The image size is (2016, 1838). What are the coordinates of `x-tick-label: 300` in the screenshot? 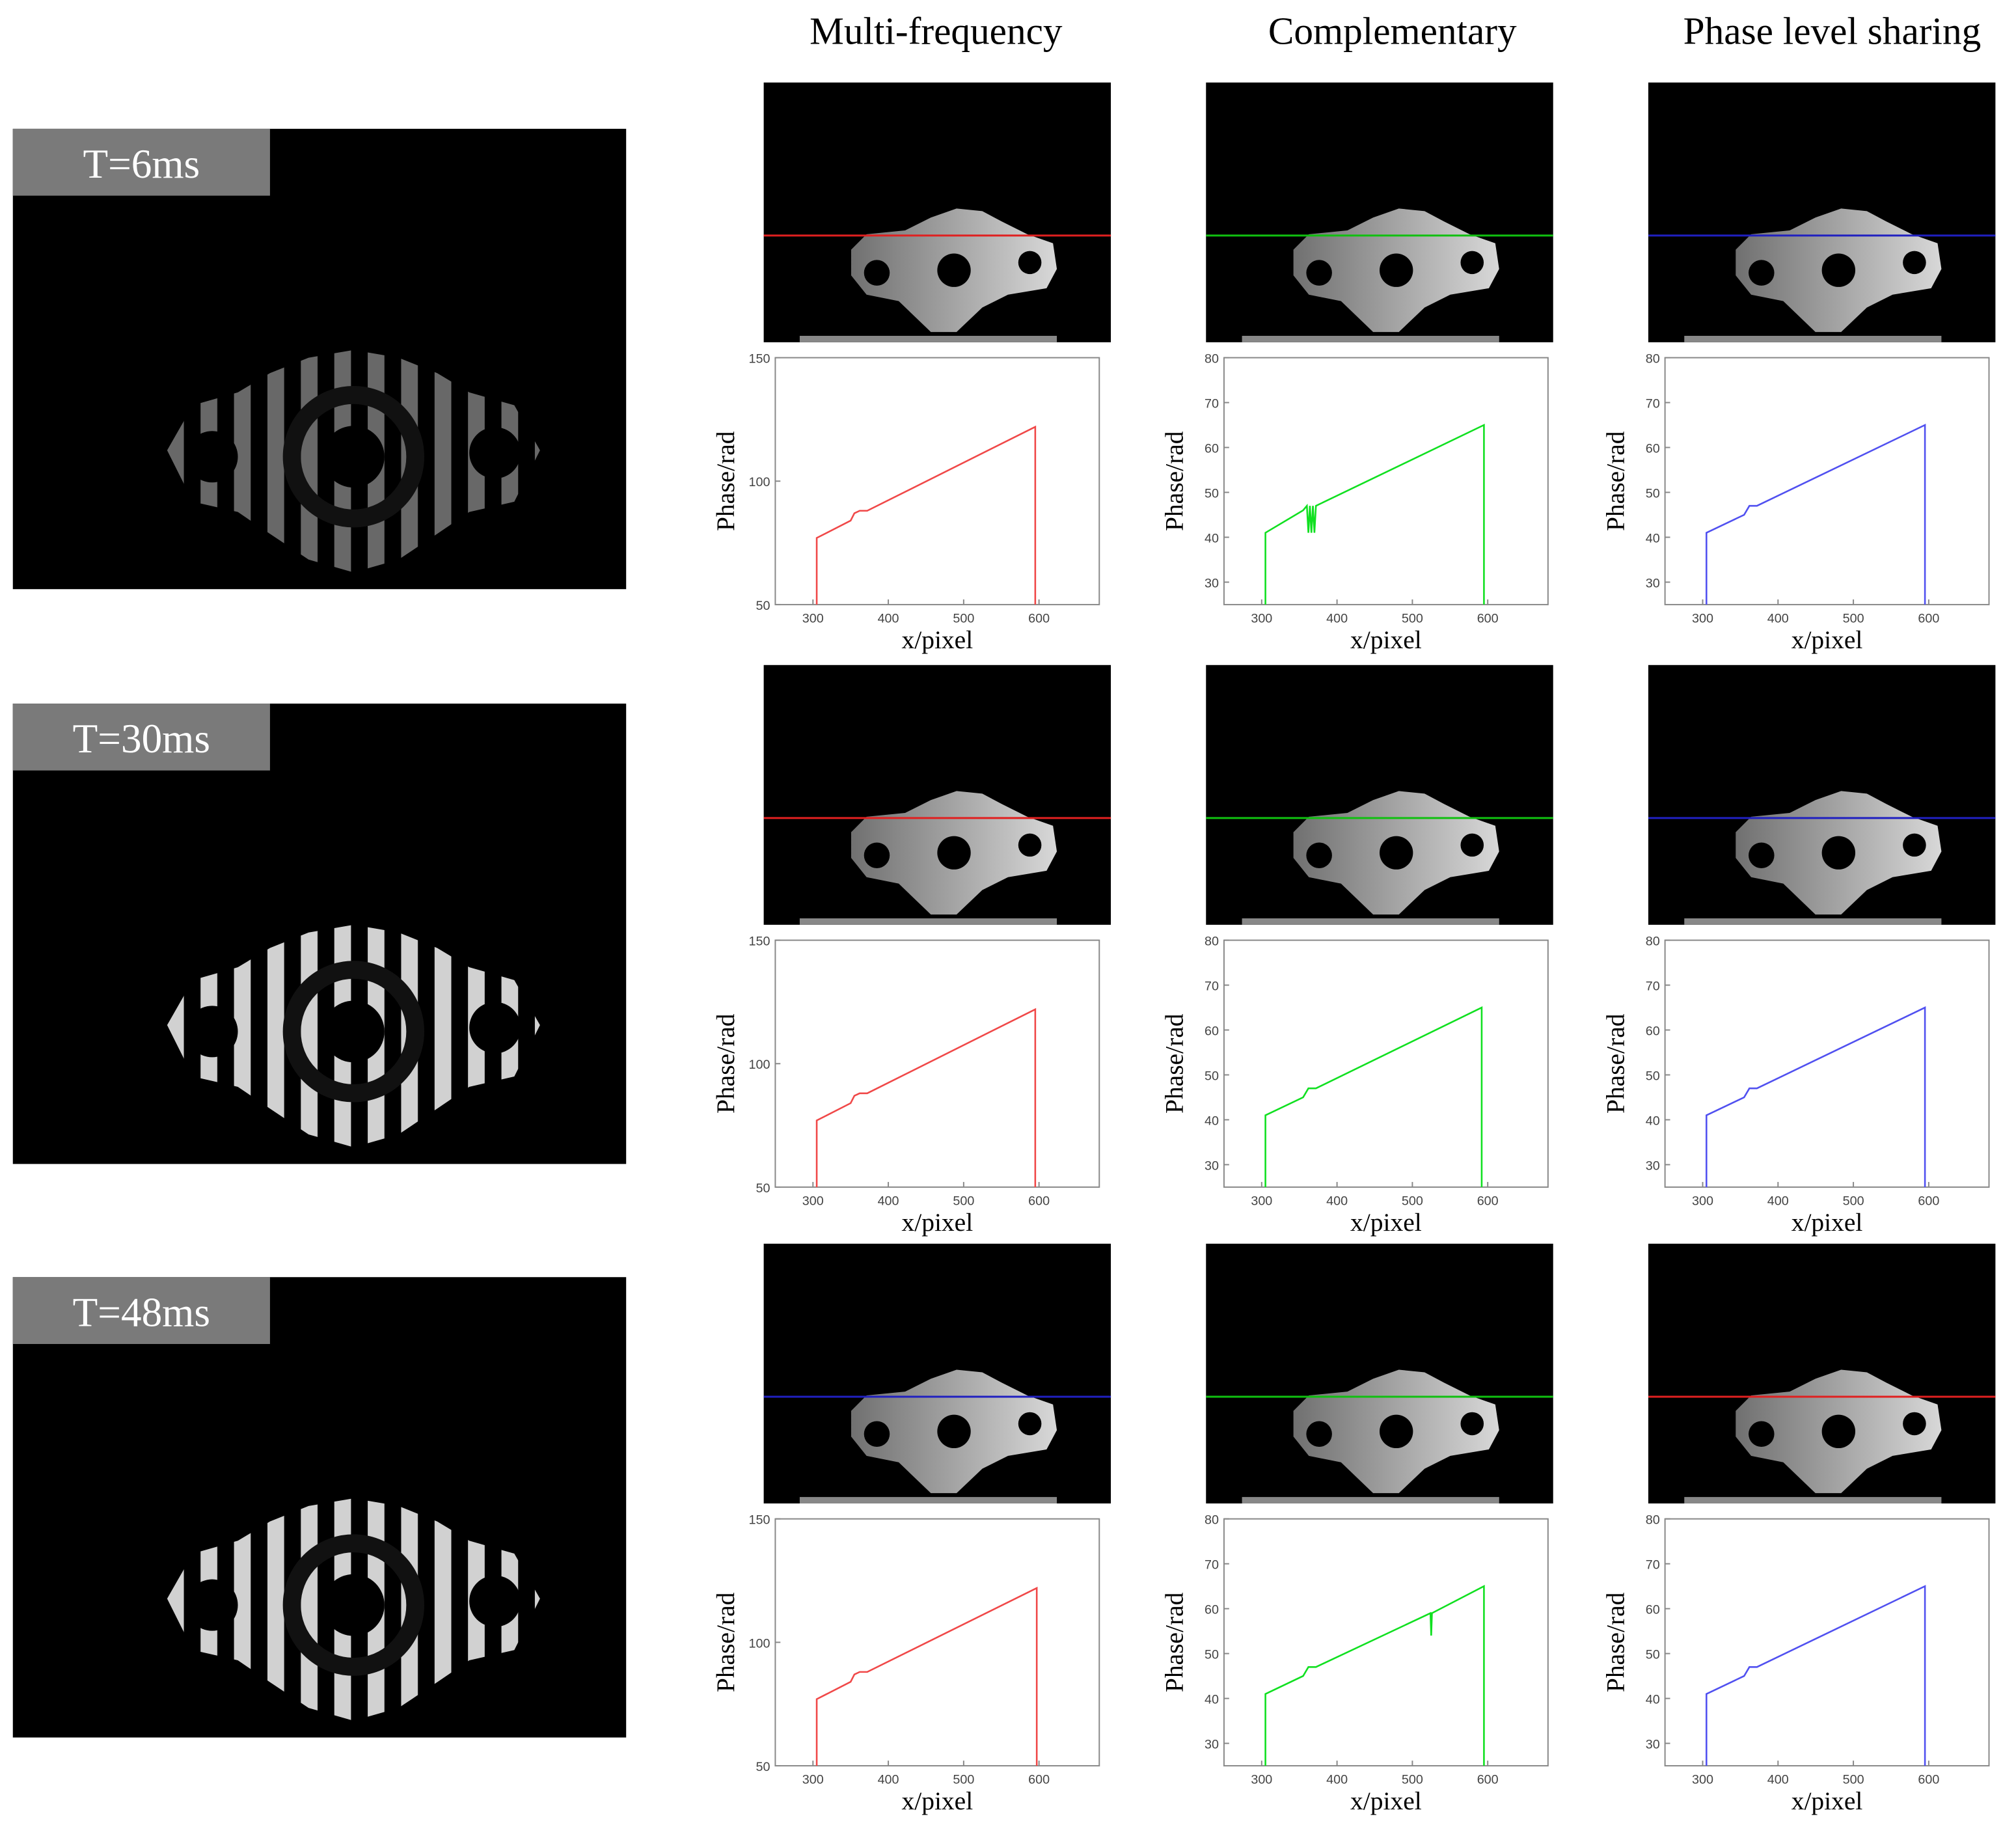 It's located at (1702, 619).